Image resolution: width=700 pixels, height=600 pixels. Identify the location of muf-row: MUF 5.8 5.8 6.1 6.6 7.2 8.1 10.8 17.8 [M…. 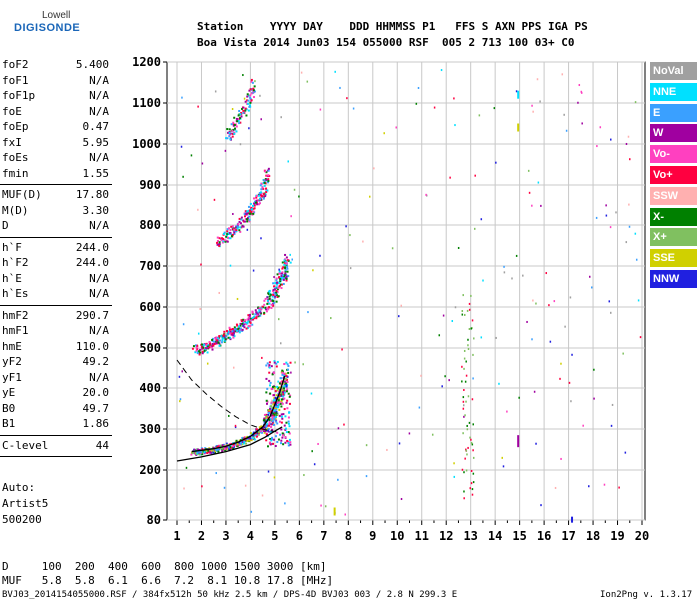
(168, 580).